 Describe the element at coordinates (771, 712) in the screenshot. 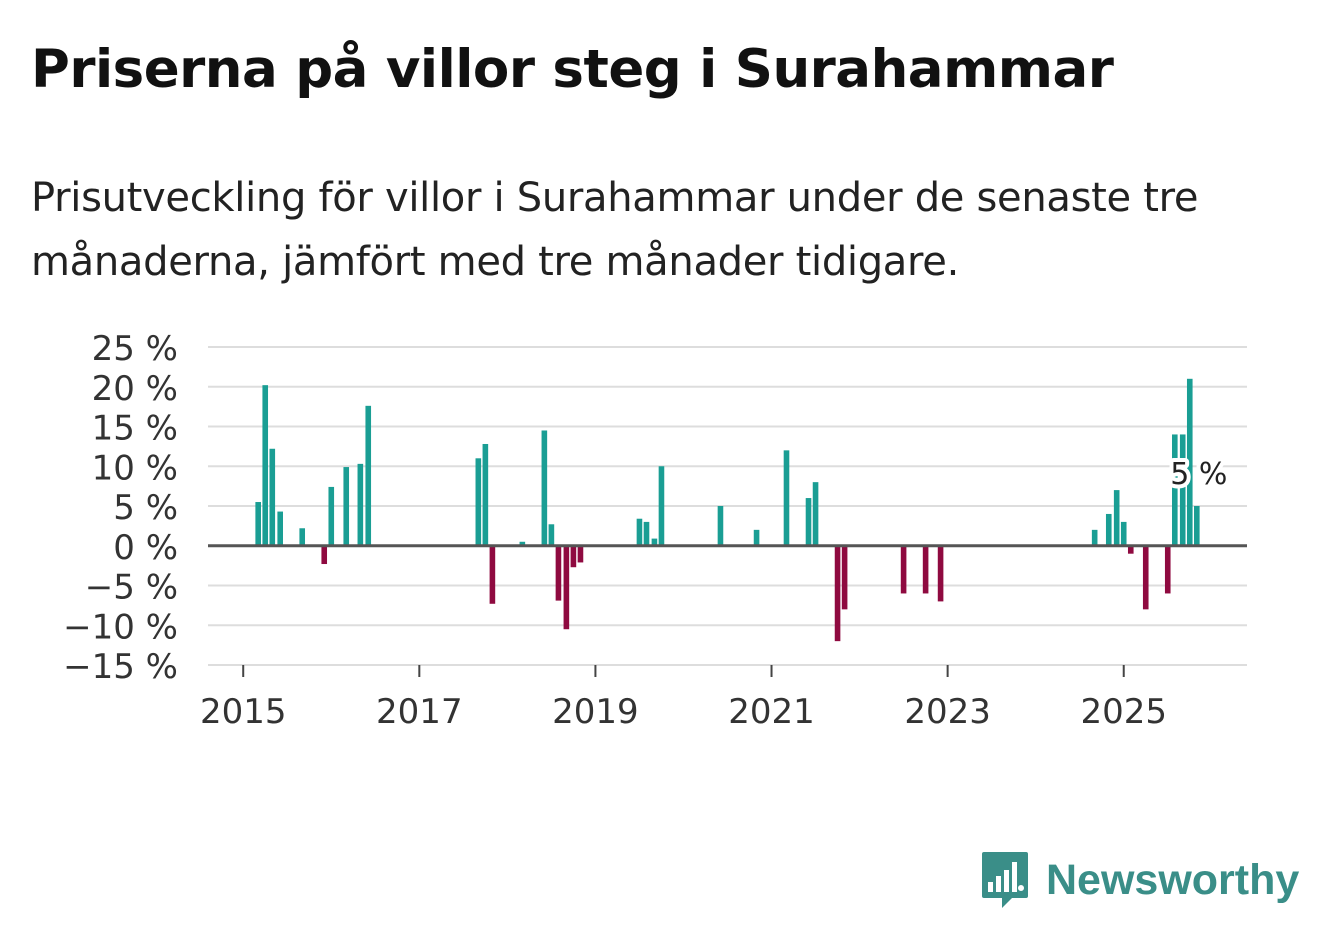

I see `x-tick-label: 2021` at that location.